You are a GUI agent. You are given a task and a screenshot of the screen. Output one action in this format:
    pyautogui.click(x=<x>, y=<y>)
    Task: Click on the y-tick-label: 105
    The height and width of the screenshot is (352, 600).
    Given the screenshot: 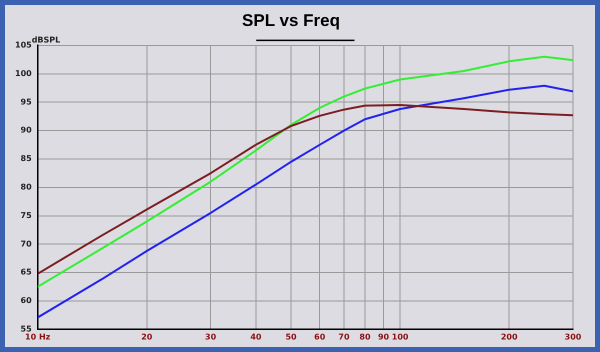 What is the action you would take?
    pyautogui.click(x=23, y=45)
    